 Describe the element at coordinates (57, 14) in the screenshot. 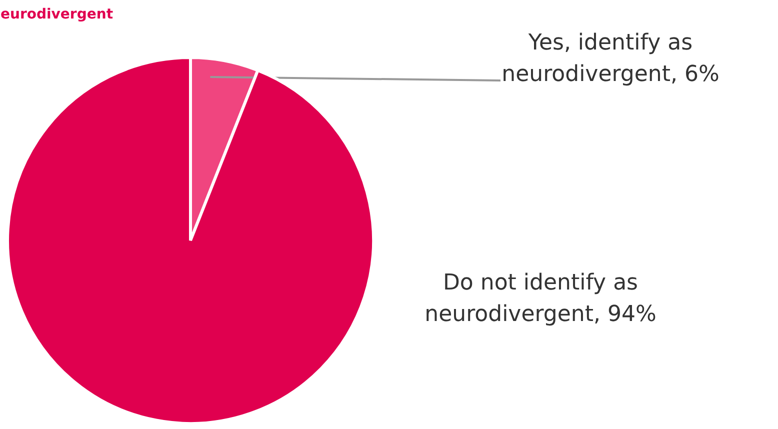

I see `chart-title: eurodivergent` at that location.